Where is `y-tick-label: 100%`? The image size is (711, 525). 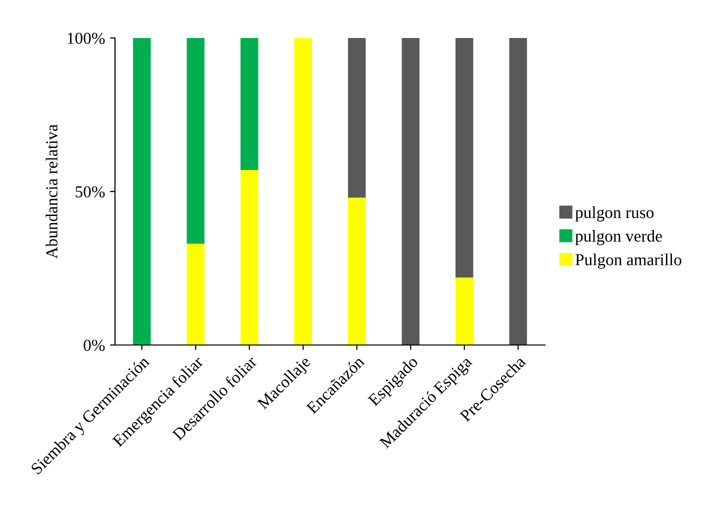 y-tick-label: 100% is located at coordinates (86, 38).